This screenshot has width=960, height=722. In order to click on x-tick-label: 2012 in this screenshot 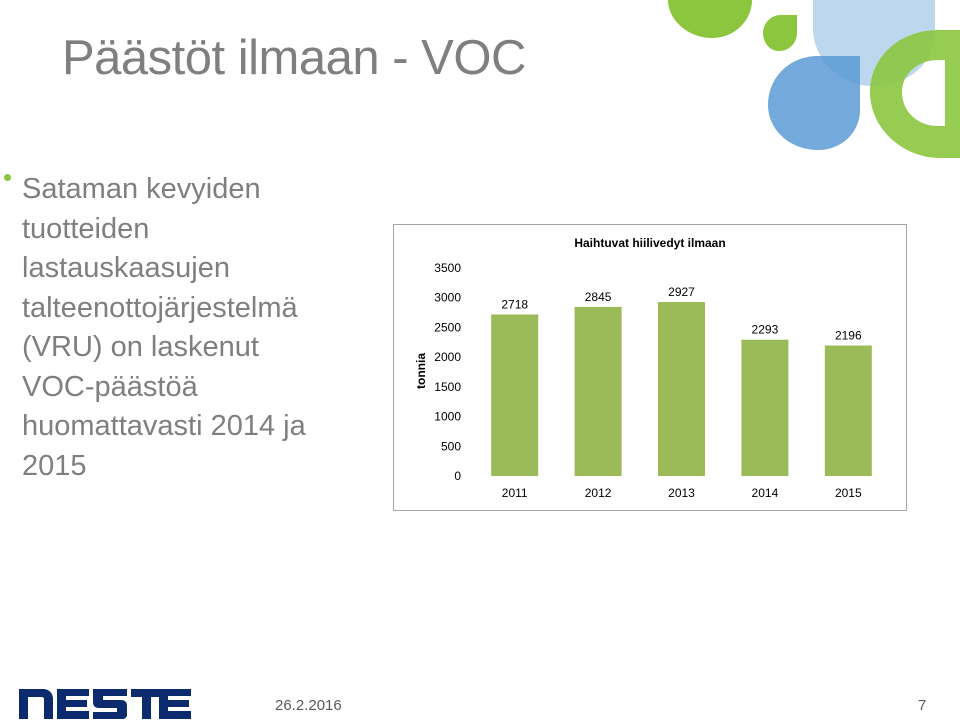, I will do `click(598, 493)`.